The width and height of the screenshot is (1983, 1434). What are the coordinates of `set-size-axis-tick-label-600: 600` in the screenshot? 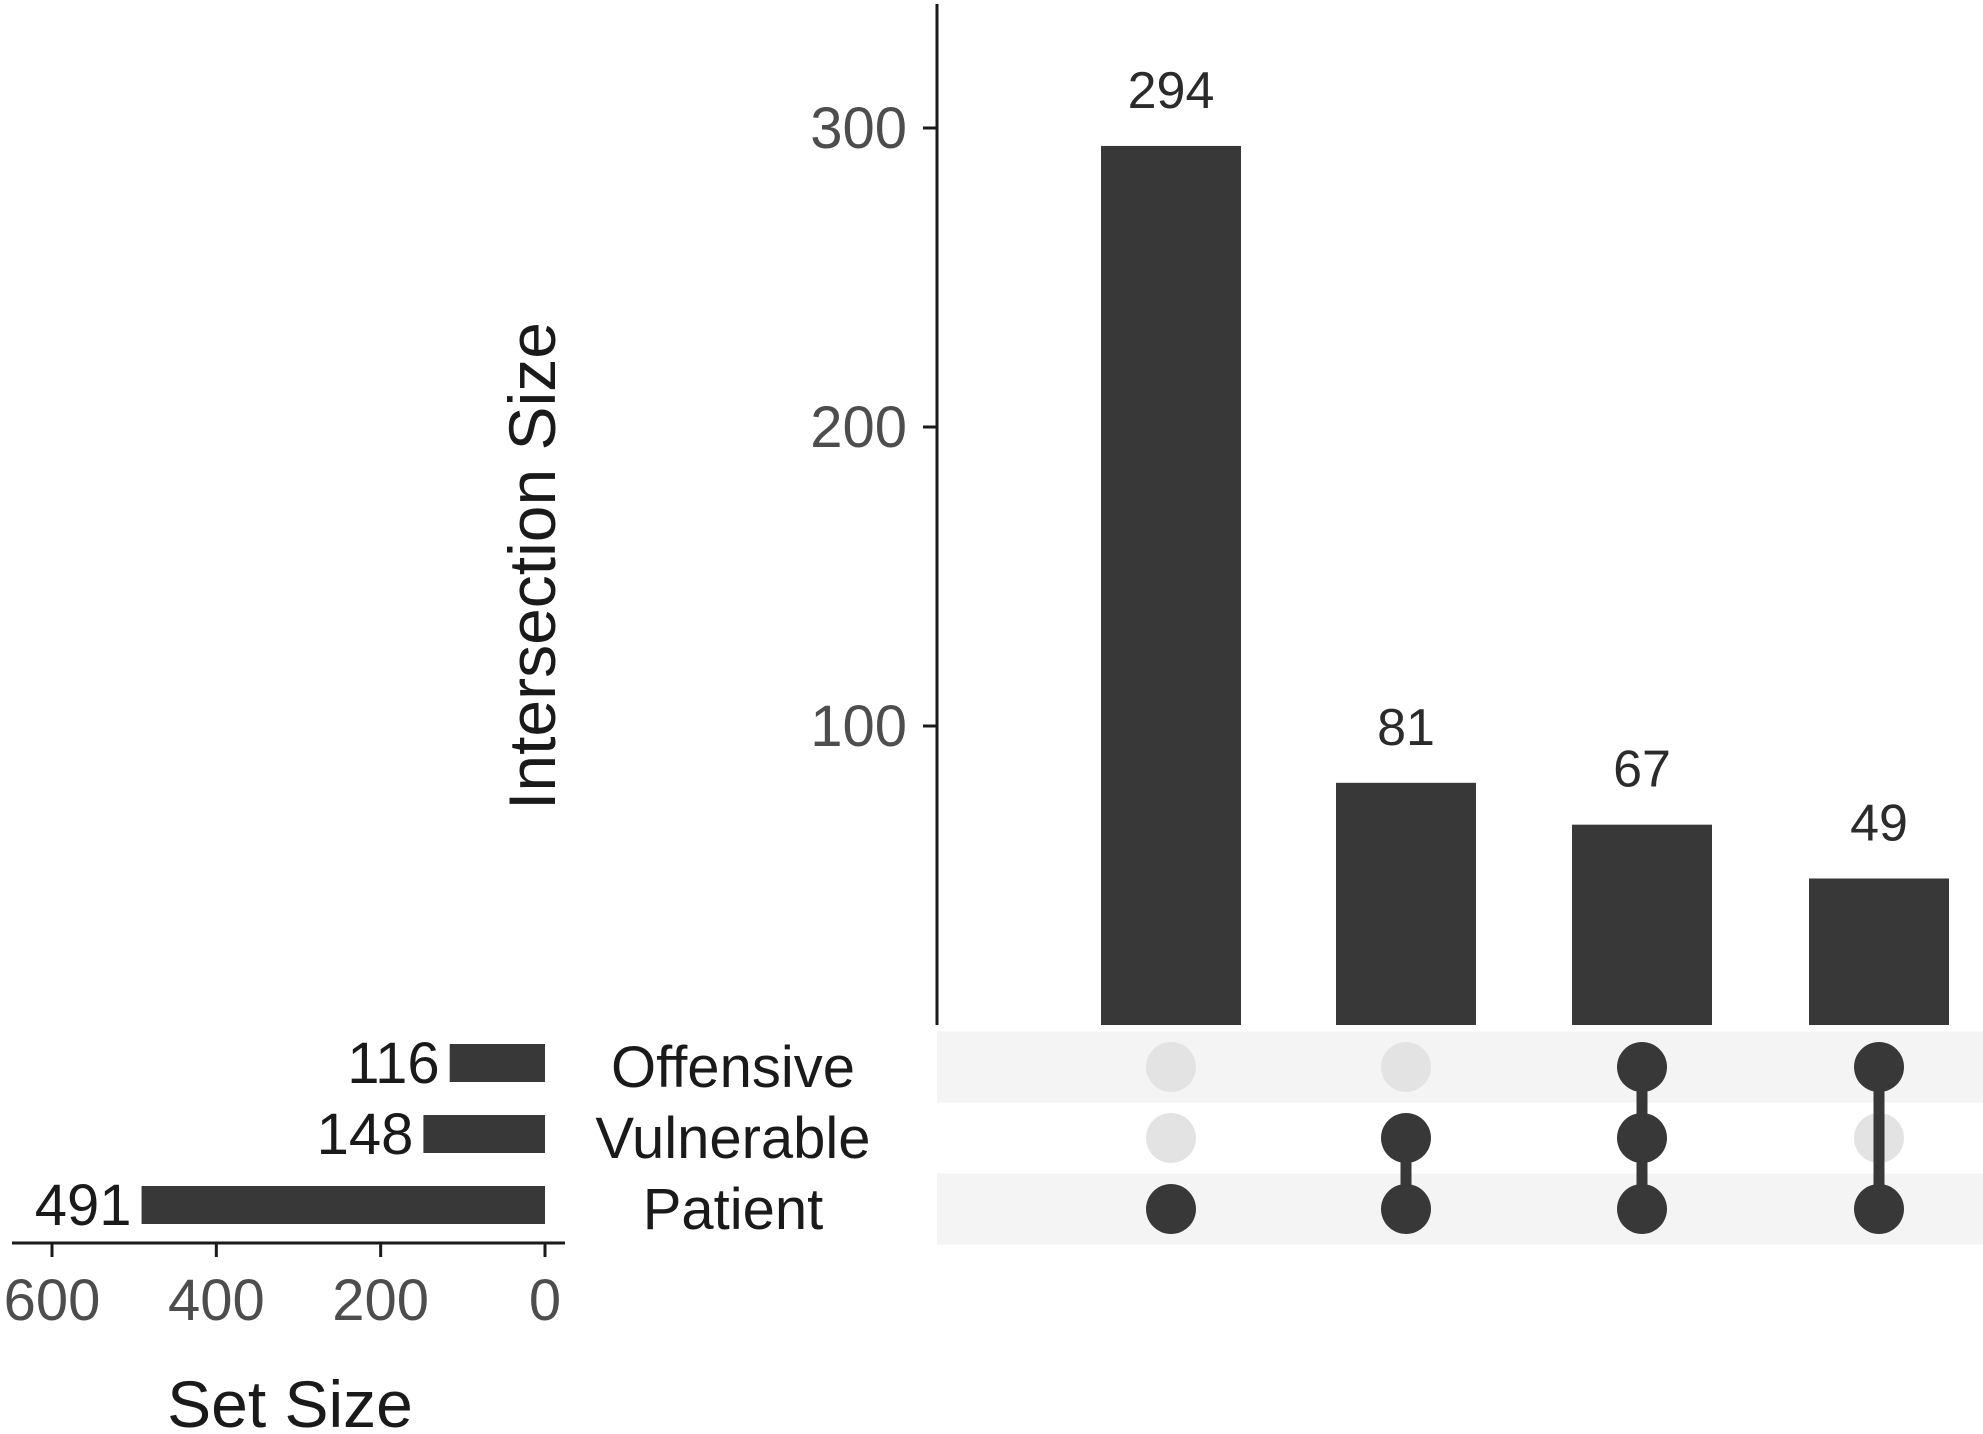 It's located at (52, 1300).